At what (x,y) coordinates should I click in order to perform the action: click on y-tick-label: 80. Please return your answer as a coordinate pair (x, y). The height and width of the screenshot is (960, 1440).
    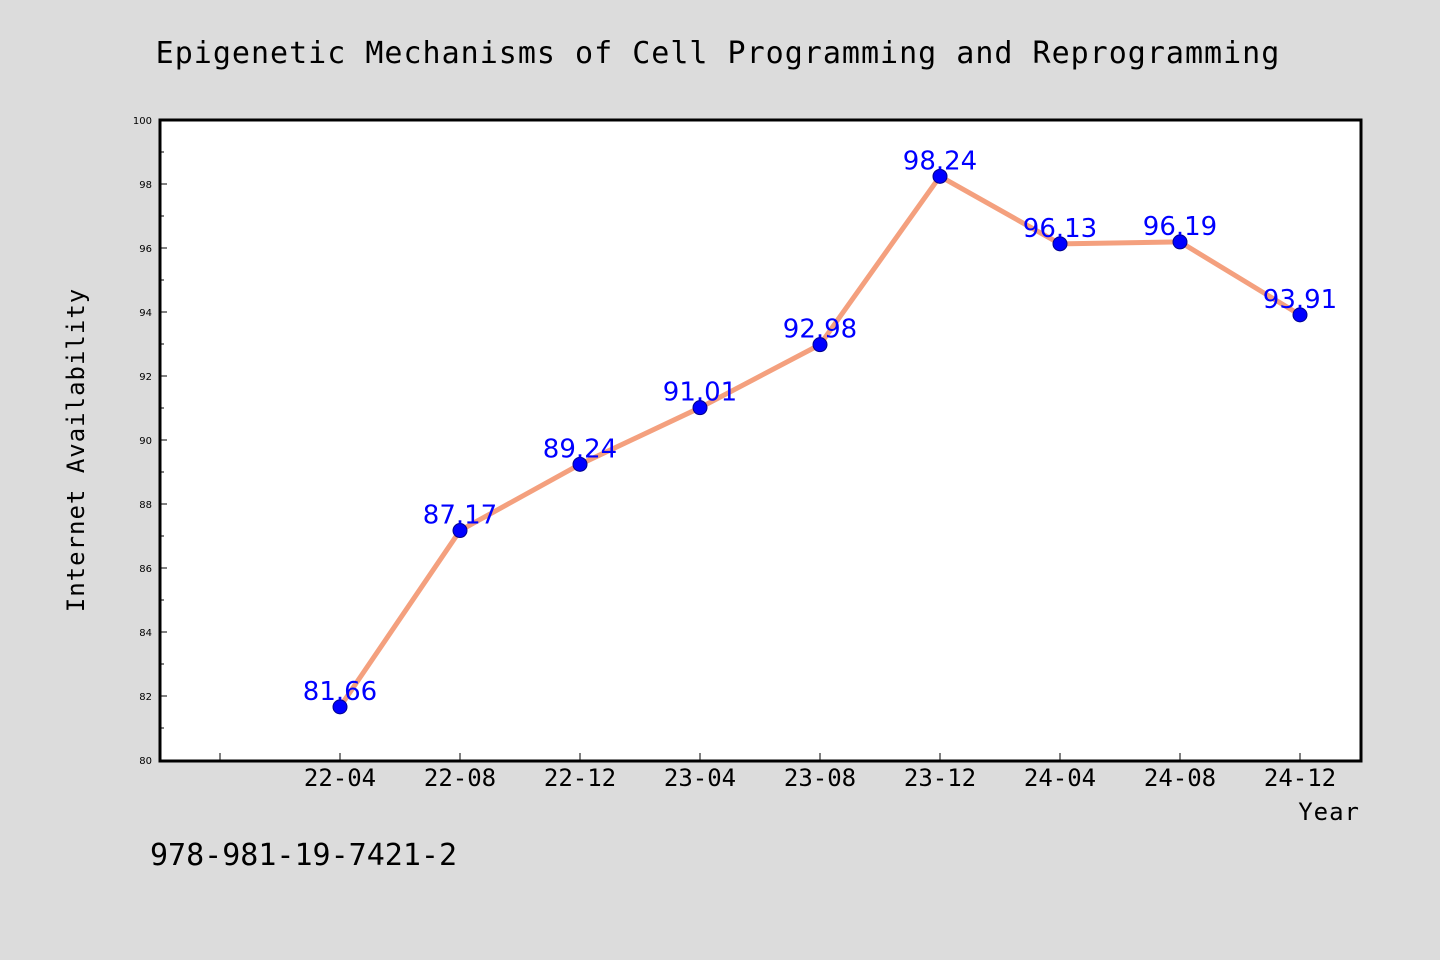
    Looking at the image, I should click on (145, 761).